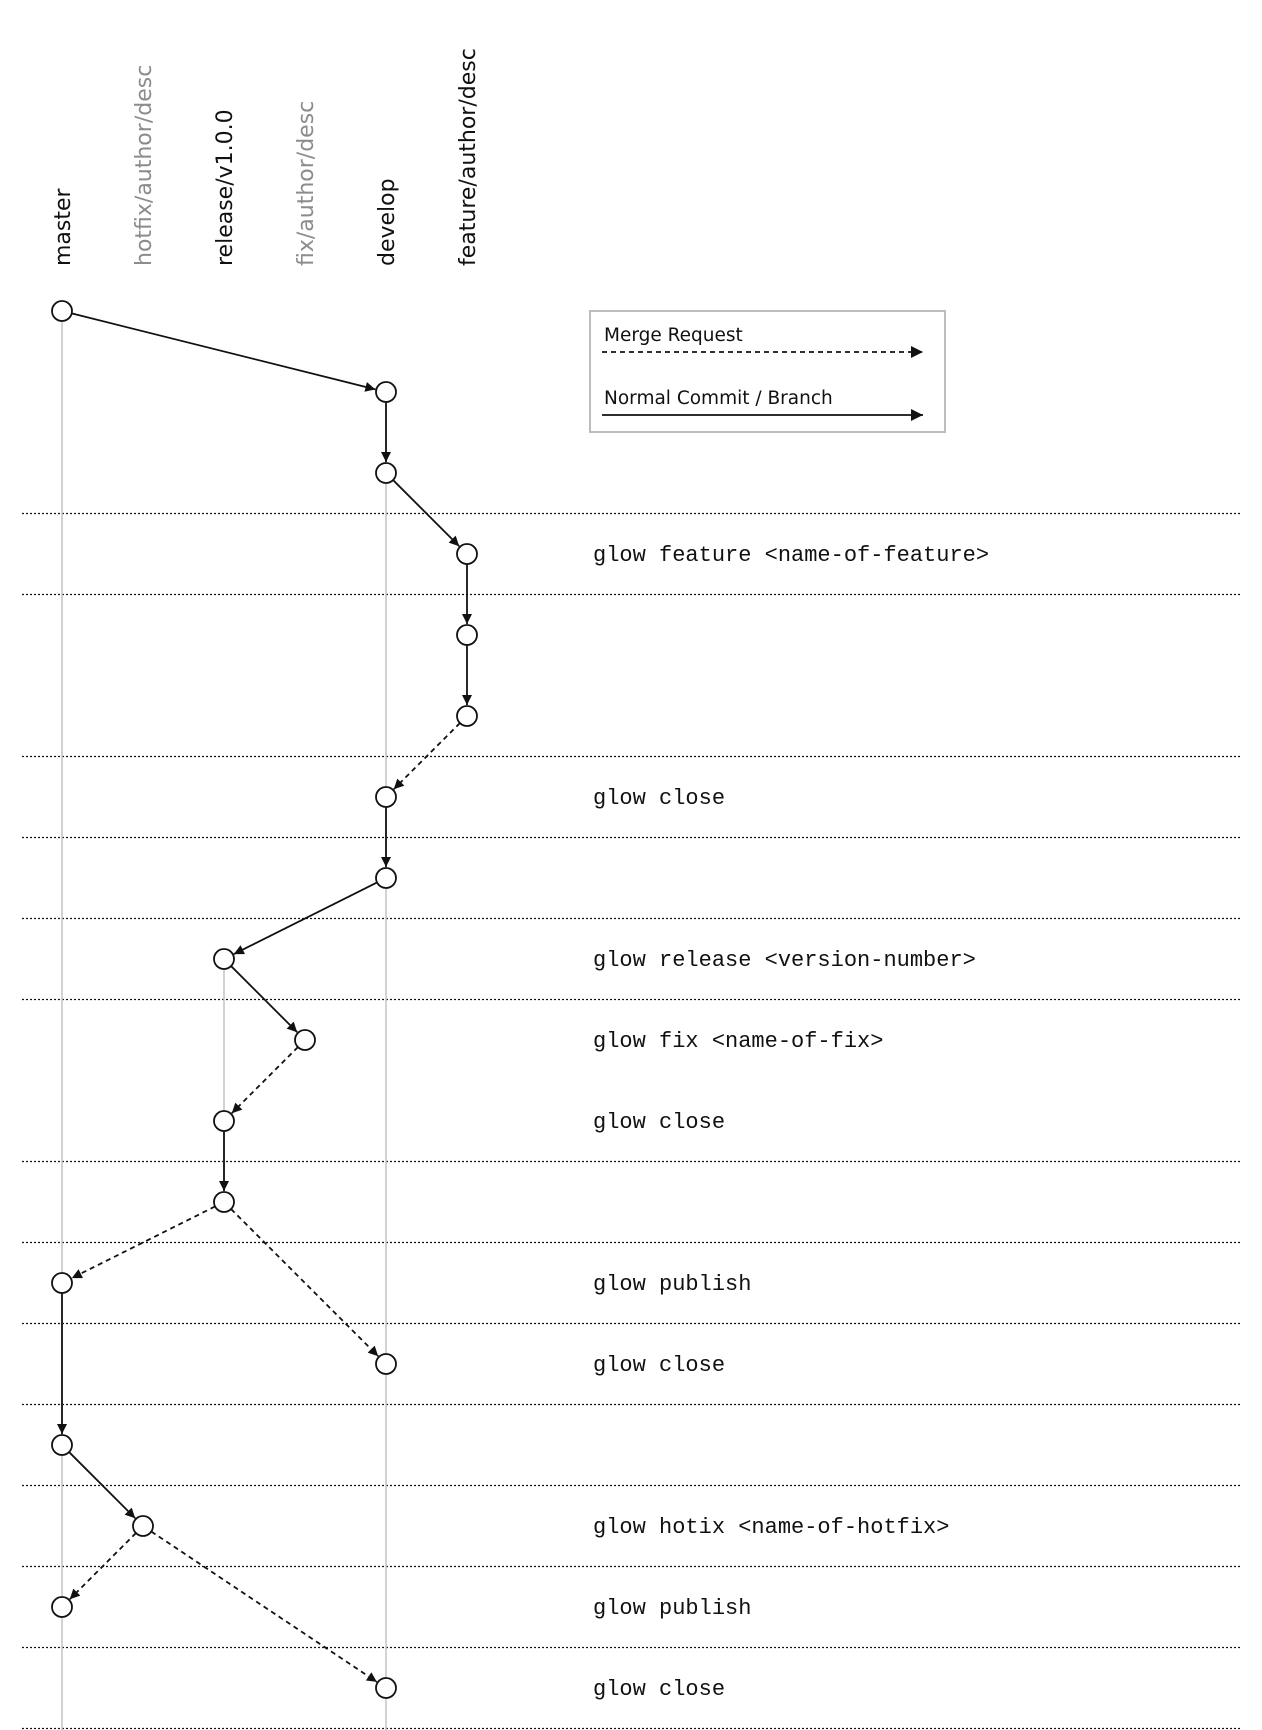 Image resolution: width=1262 pixels, height=1730 pixels. I want to click on branch-label-develop: develop, so click(387, 222).